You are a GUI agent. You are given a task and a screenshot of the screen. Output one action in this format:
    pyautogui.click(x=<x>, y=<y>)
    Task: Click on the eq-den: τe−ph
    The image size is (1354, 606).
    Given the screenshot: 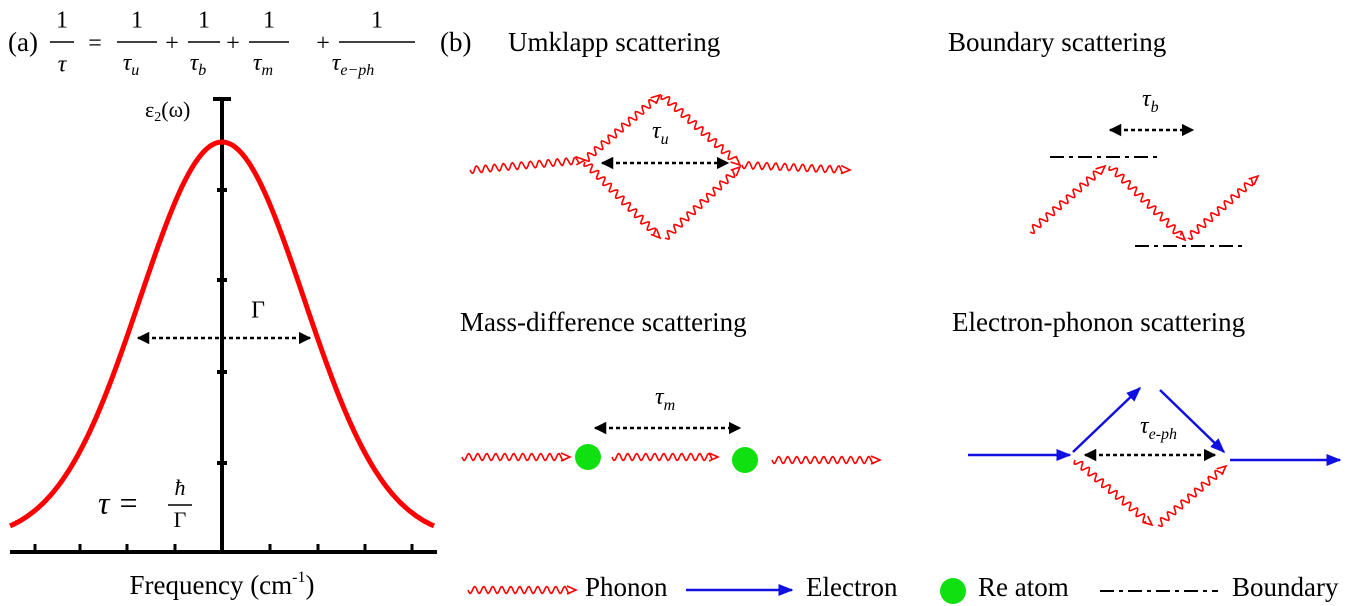 What is the action you would take?
    pyautogui.click(x=353, y=64)
    